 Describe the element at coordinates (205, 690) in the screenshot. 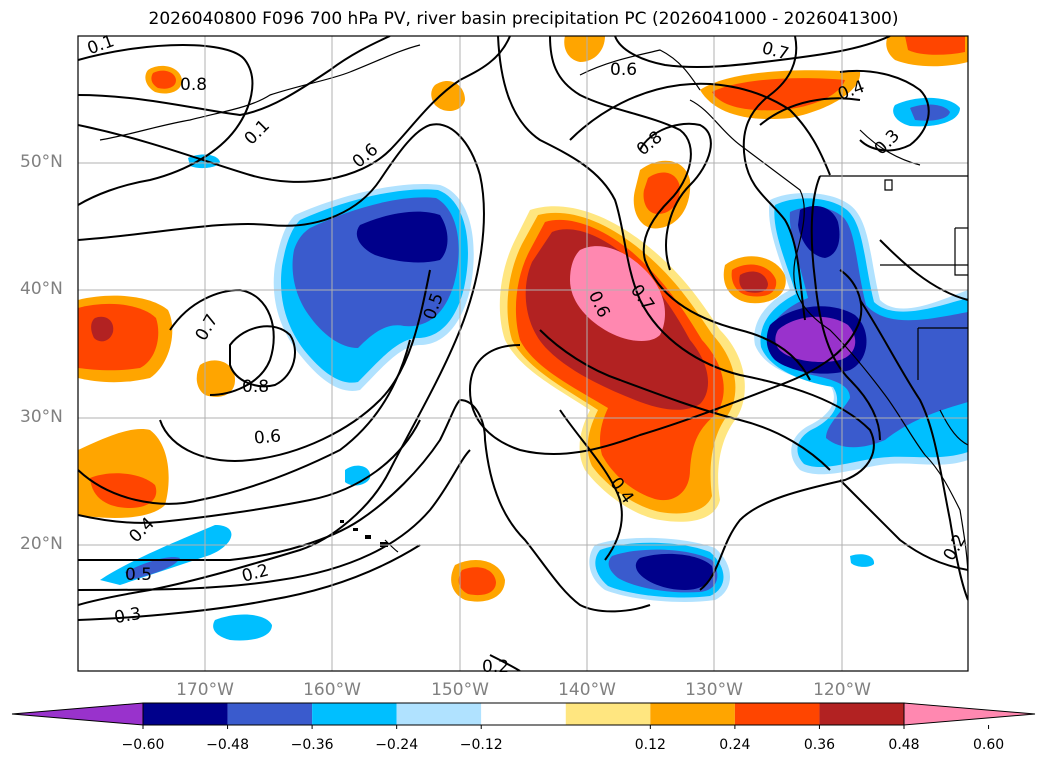

I see `lon-label-170w: 170°W` at that location.